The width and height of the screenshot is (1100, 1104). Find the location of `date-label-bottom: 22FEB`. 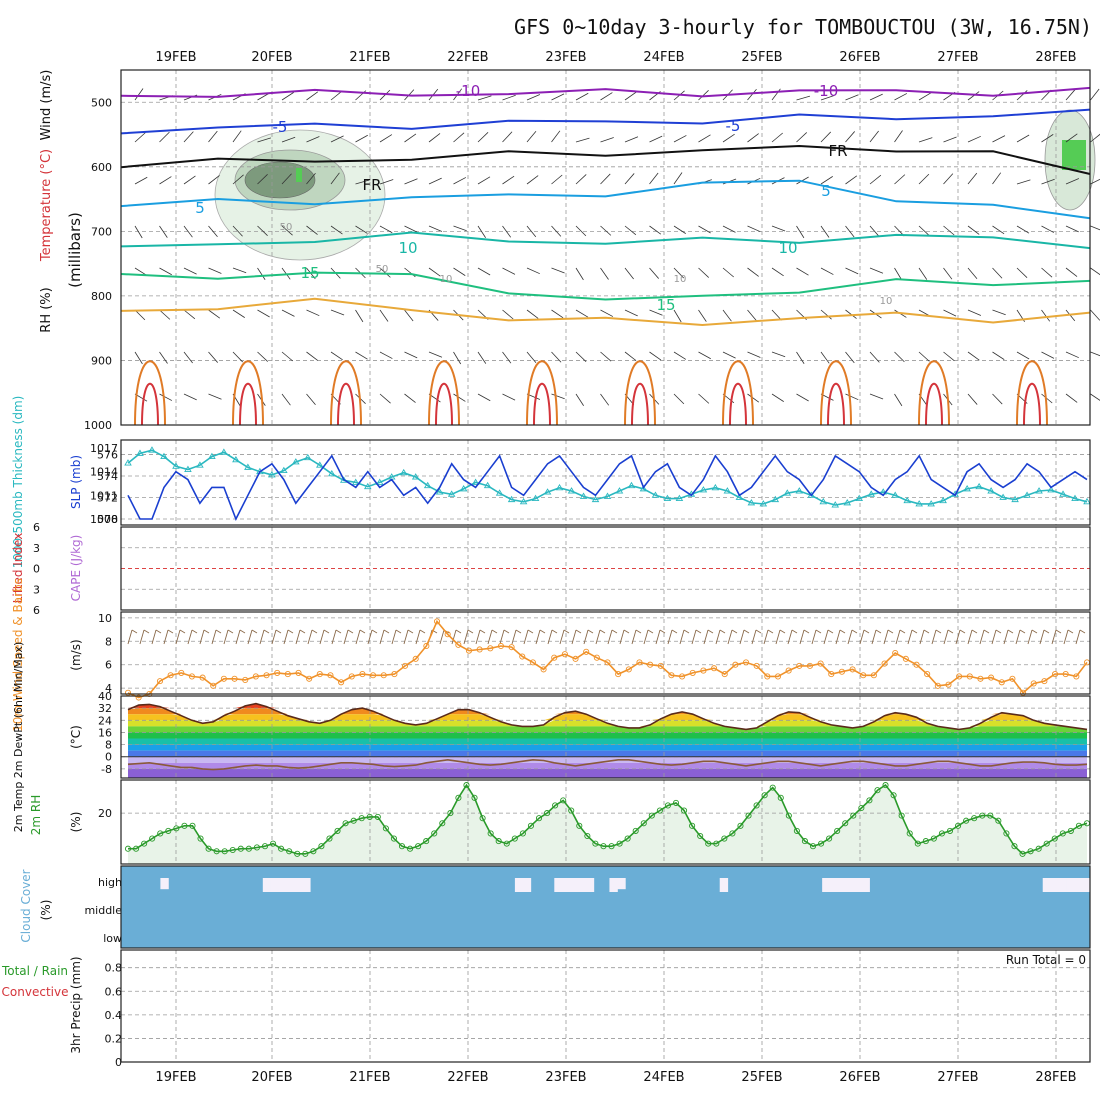

date-label-bottom: 22FEB is located at coordinates (467, 1077).